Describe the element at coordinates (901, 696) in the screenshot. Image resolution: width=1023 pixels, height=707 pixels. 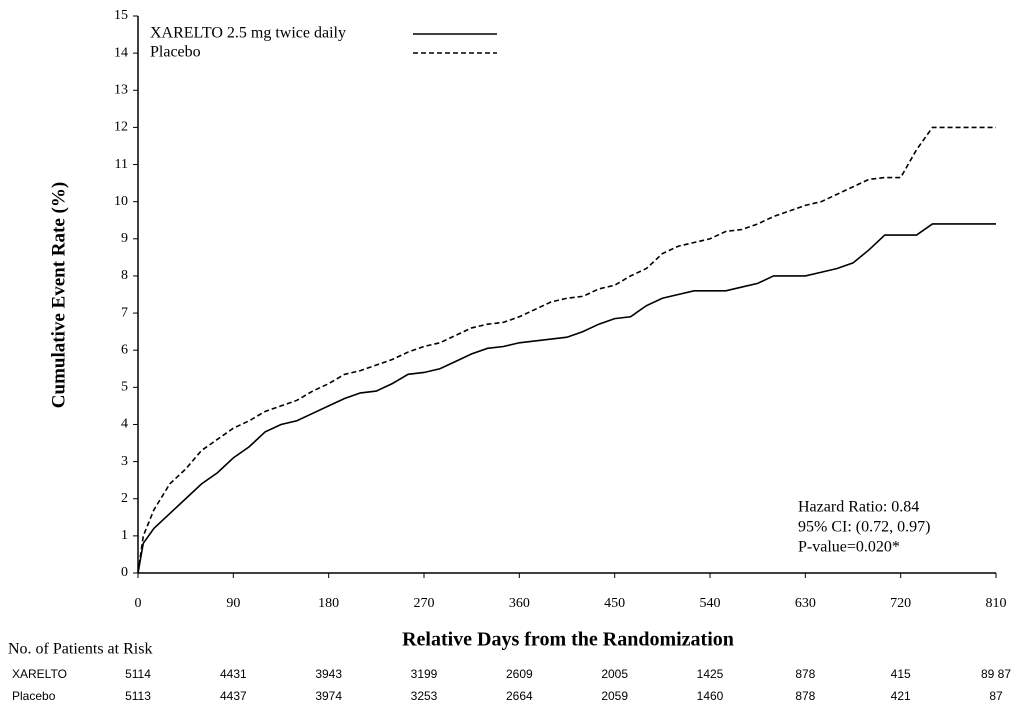
I see `at-risk-value: 421` at that location.